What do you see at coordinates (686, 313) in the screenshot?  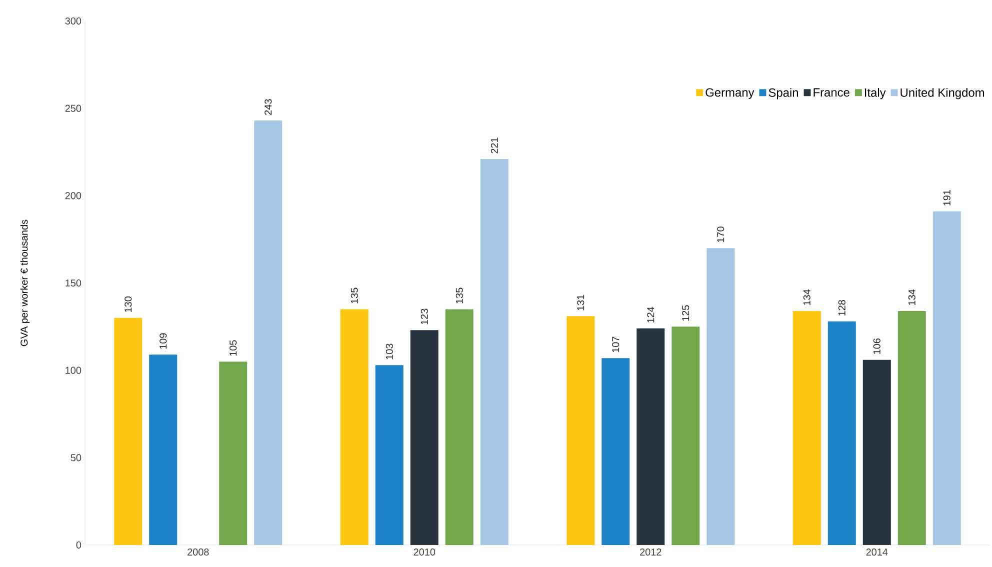 I see `data-label: 125` at bounding box center [686, 313].